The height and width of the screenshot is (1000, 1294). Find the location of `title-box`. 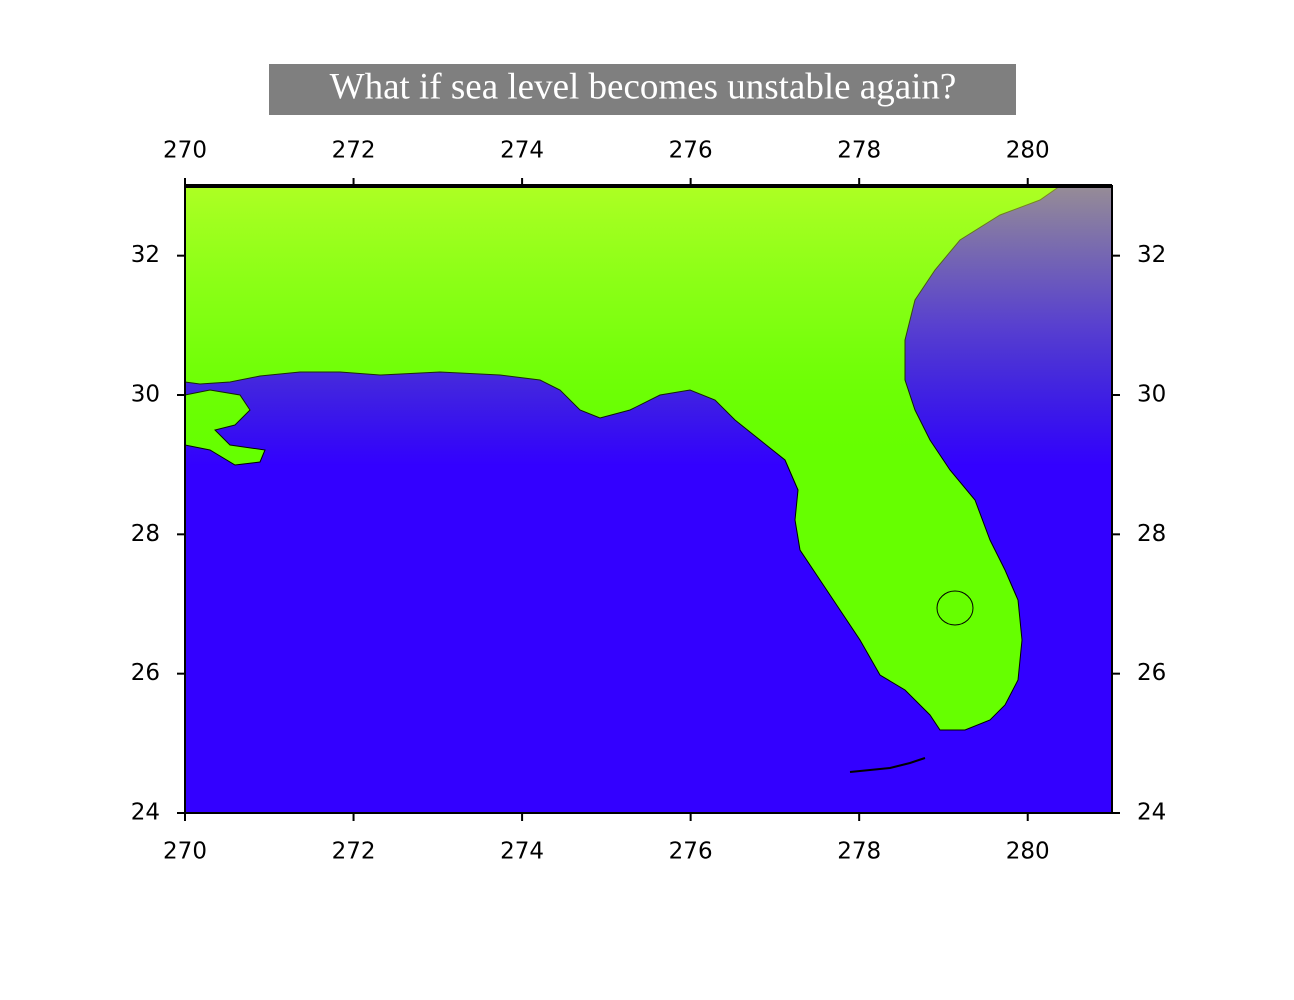

title-box is located at coordinates (642, 89).